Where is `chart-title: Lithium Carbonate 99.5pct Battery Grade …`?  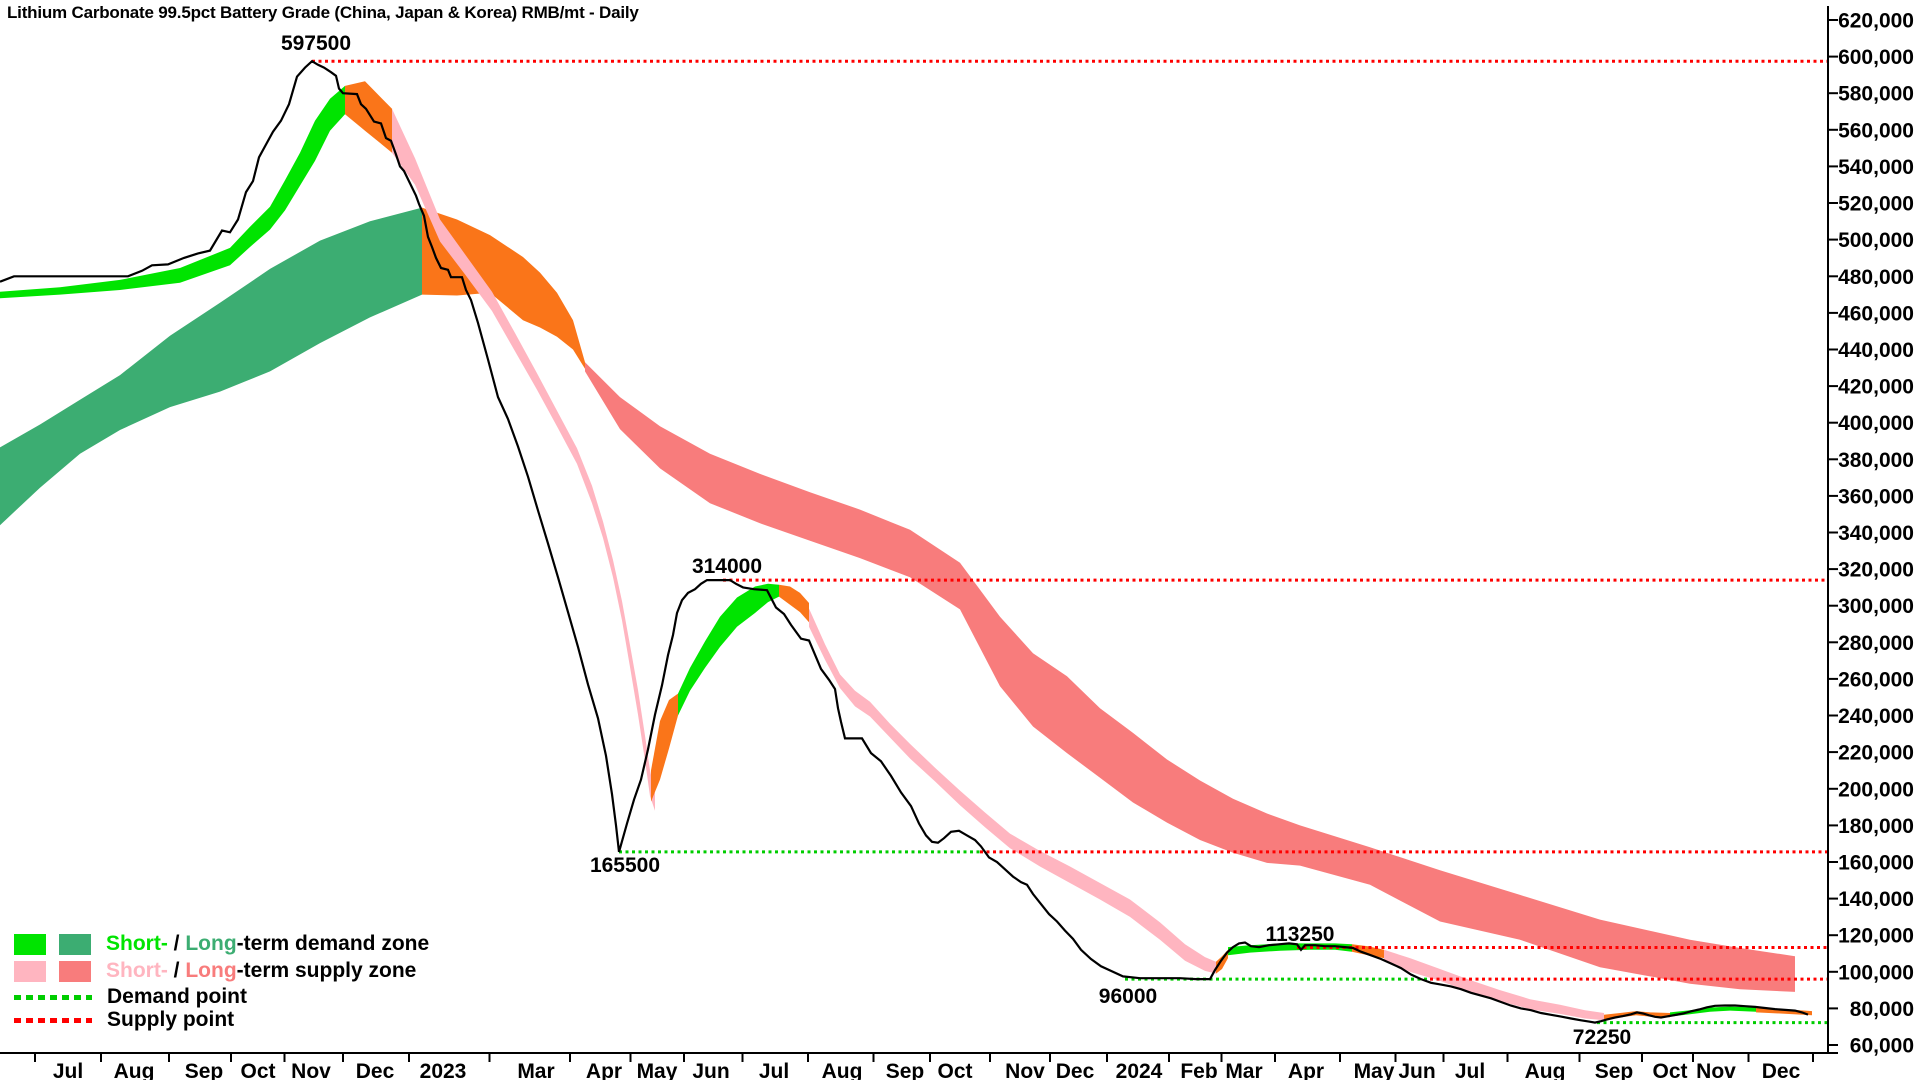 chart-title: Lithium Carbonate 99.5pct Battery Grade … is located at coordinates (323, 12).